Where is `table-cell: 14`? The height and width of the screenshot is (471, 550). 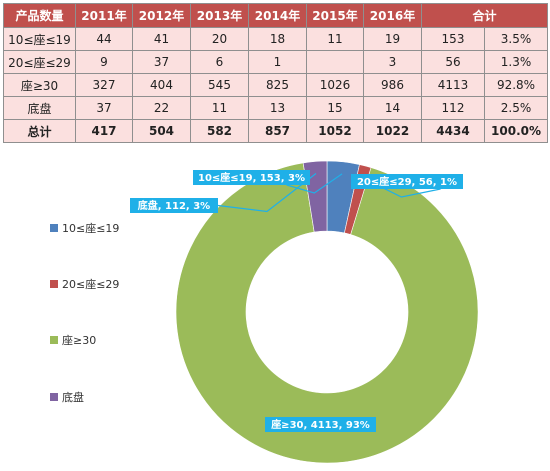 table-cell: 14 is located at coordinates (392, 108).